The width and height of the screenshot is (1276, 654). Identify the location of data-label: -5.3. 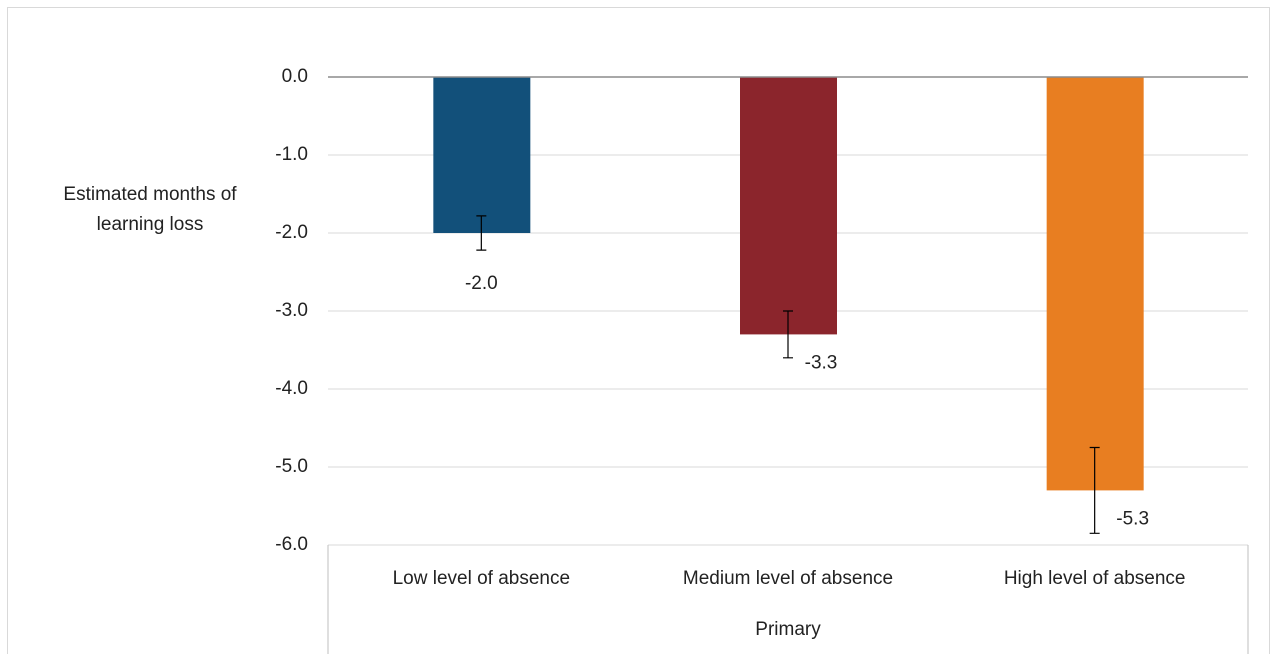
(1132, 518).